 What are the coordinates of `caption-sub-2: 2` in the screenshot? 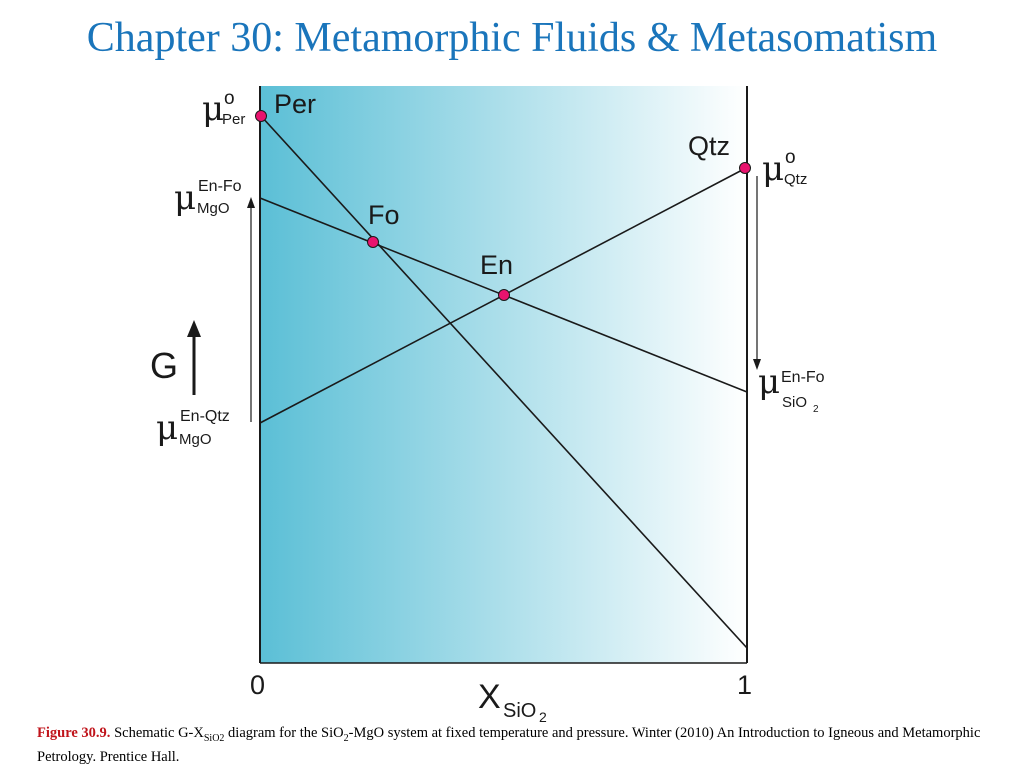 It's located at (346, 738).